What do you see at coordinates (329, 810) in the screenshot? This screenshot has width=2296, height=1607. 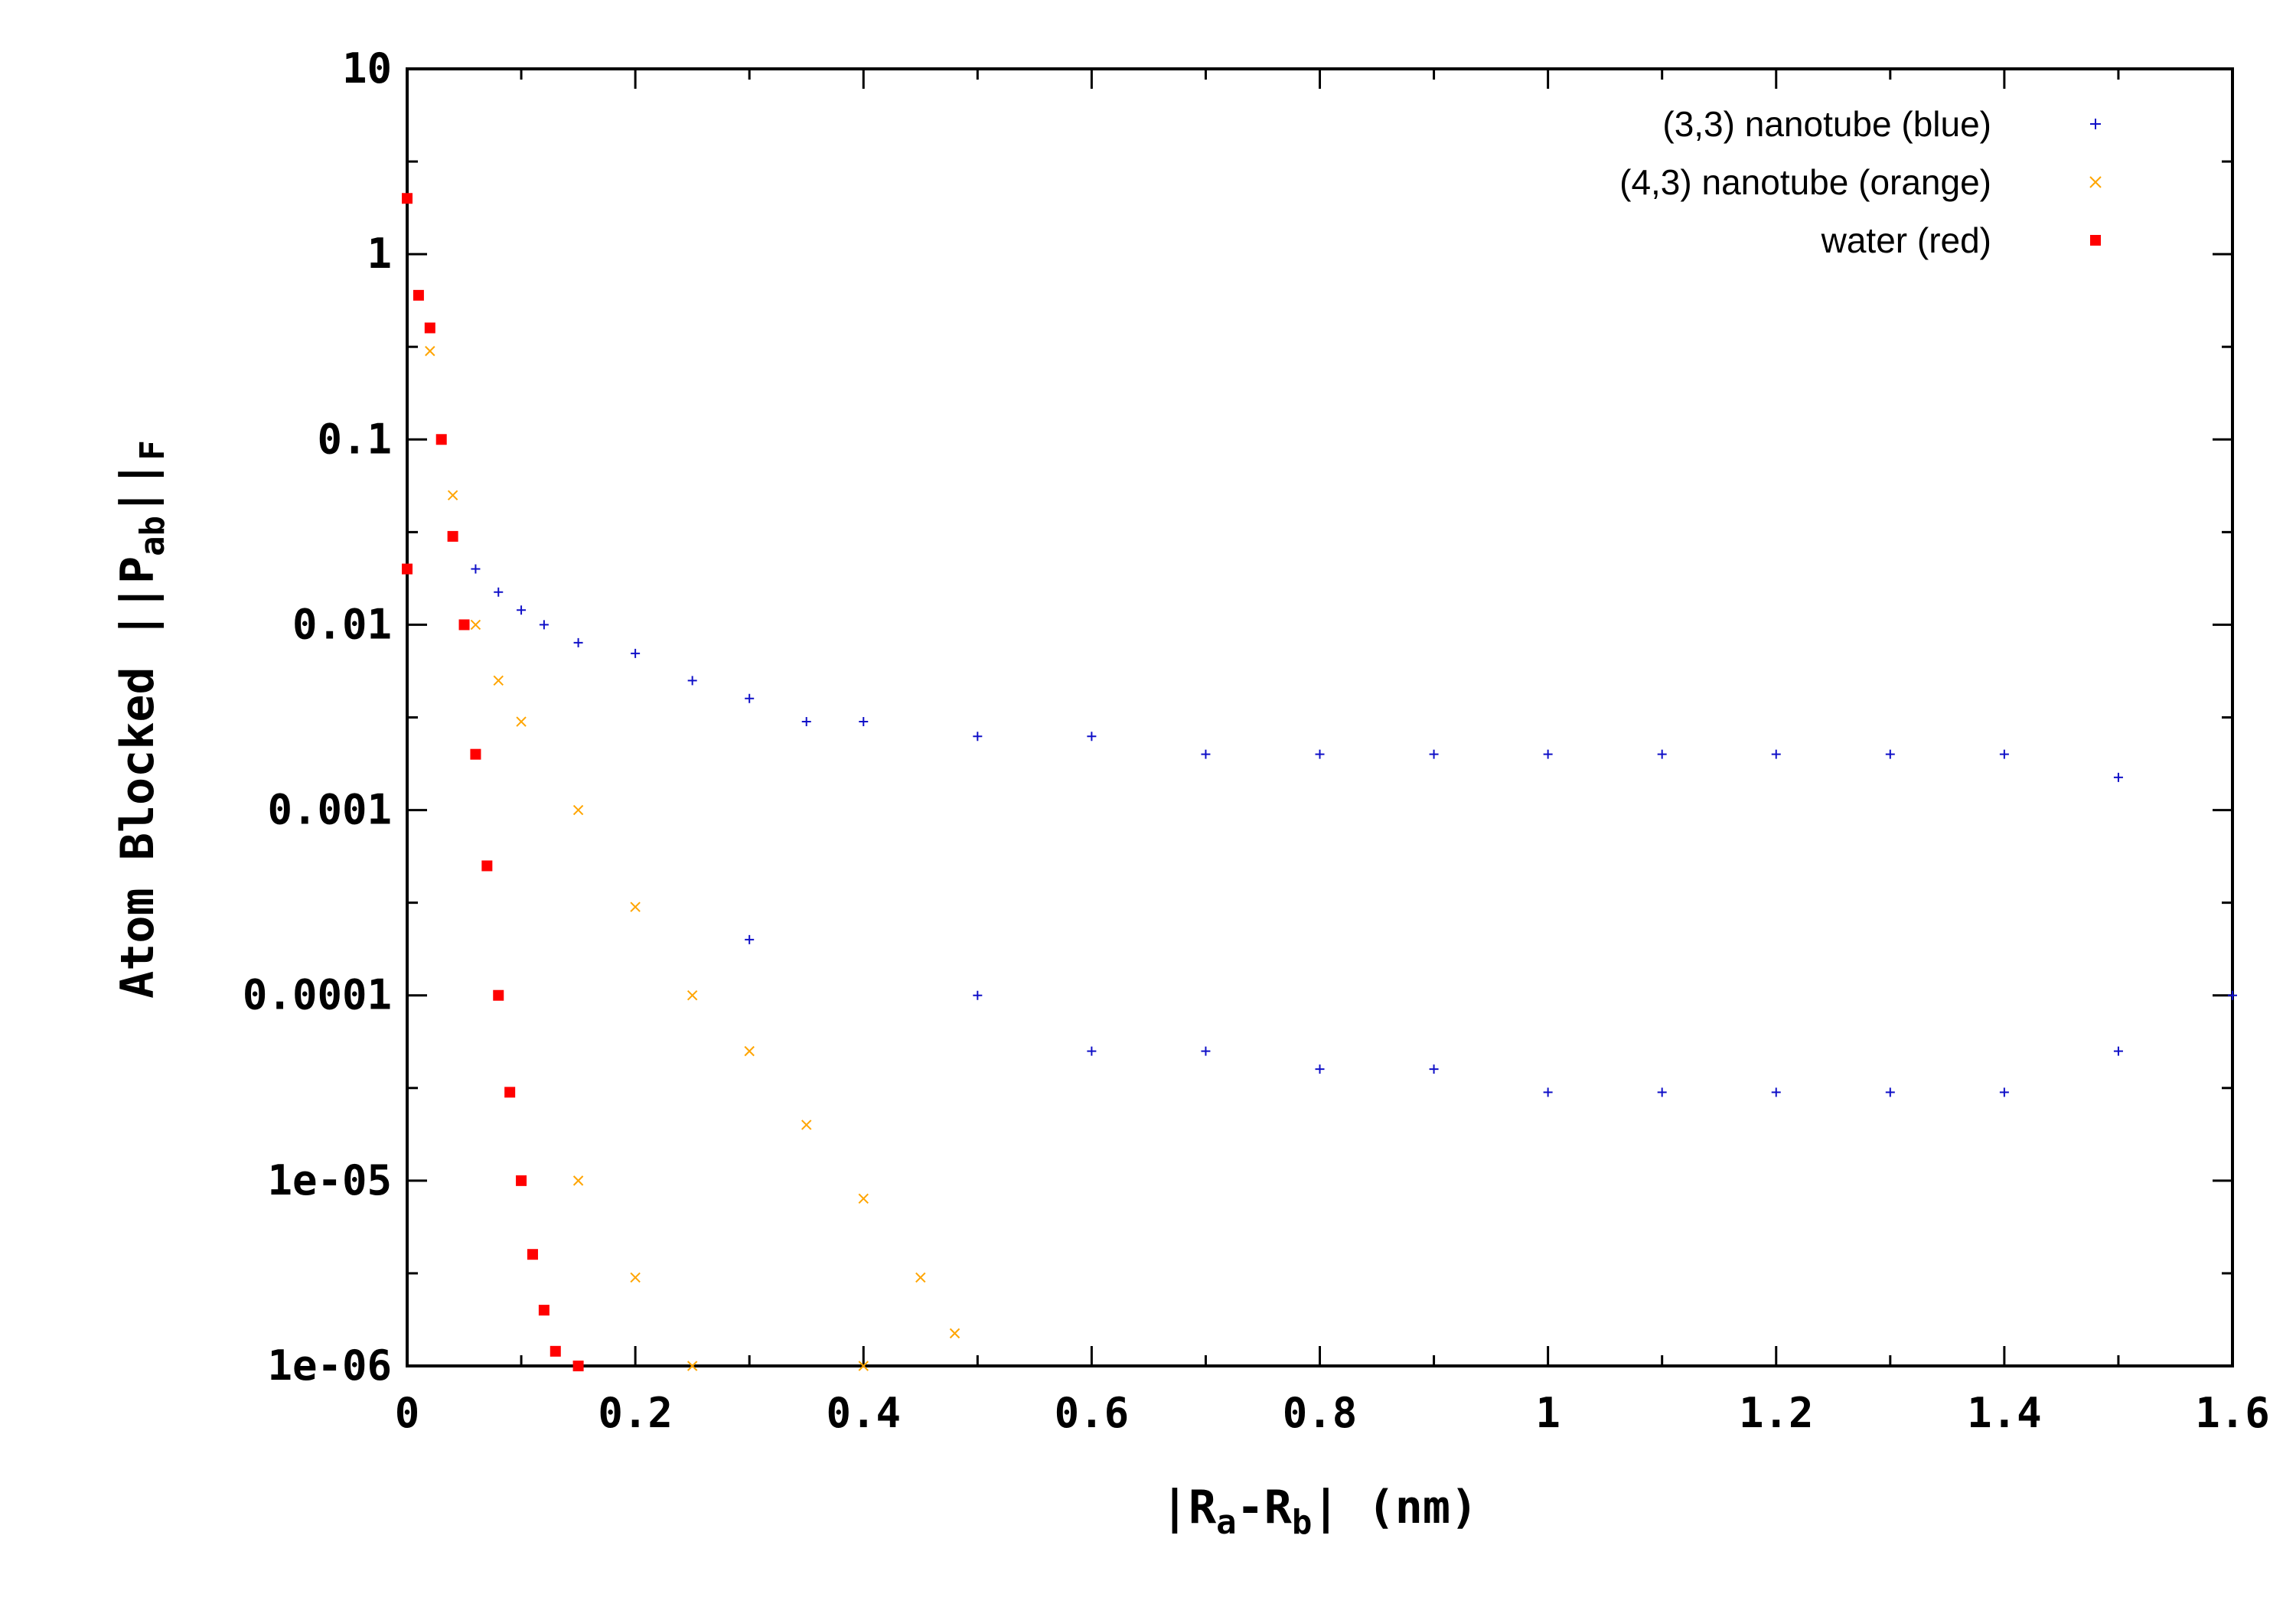 I see `y-tick-label: 0.001` at bounding box center [329, 810].